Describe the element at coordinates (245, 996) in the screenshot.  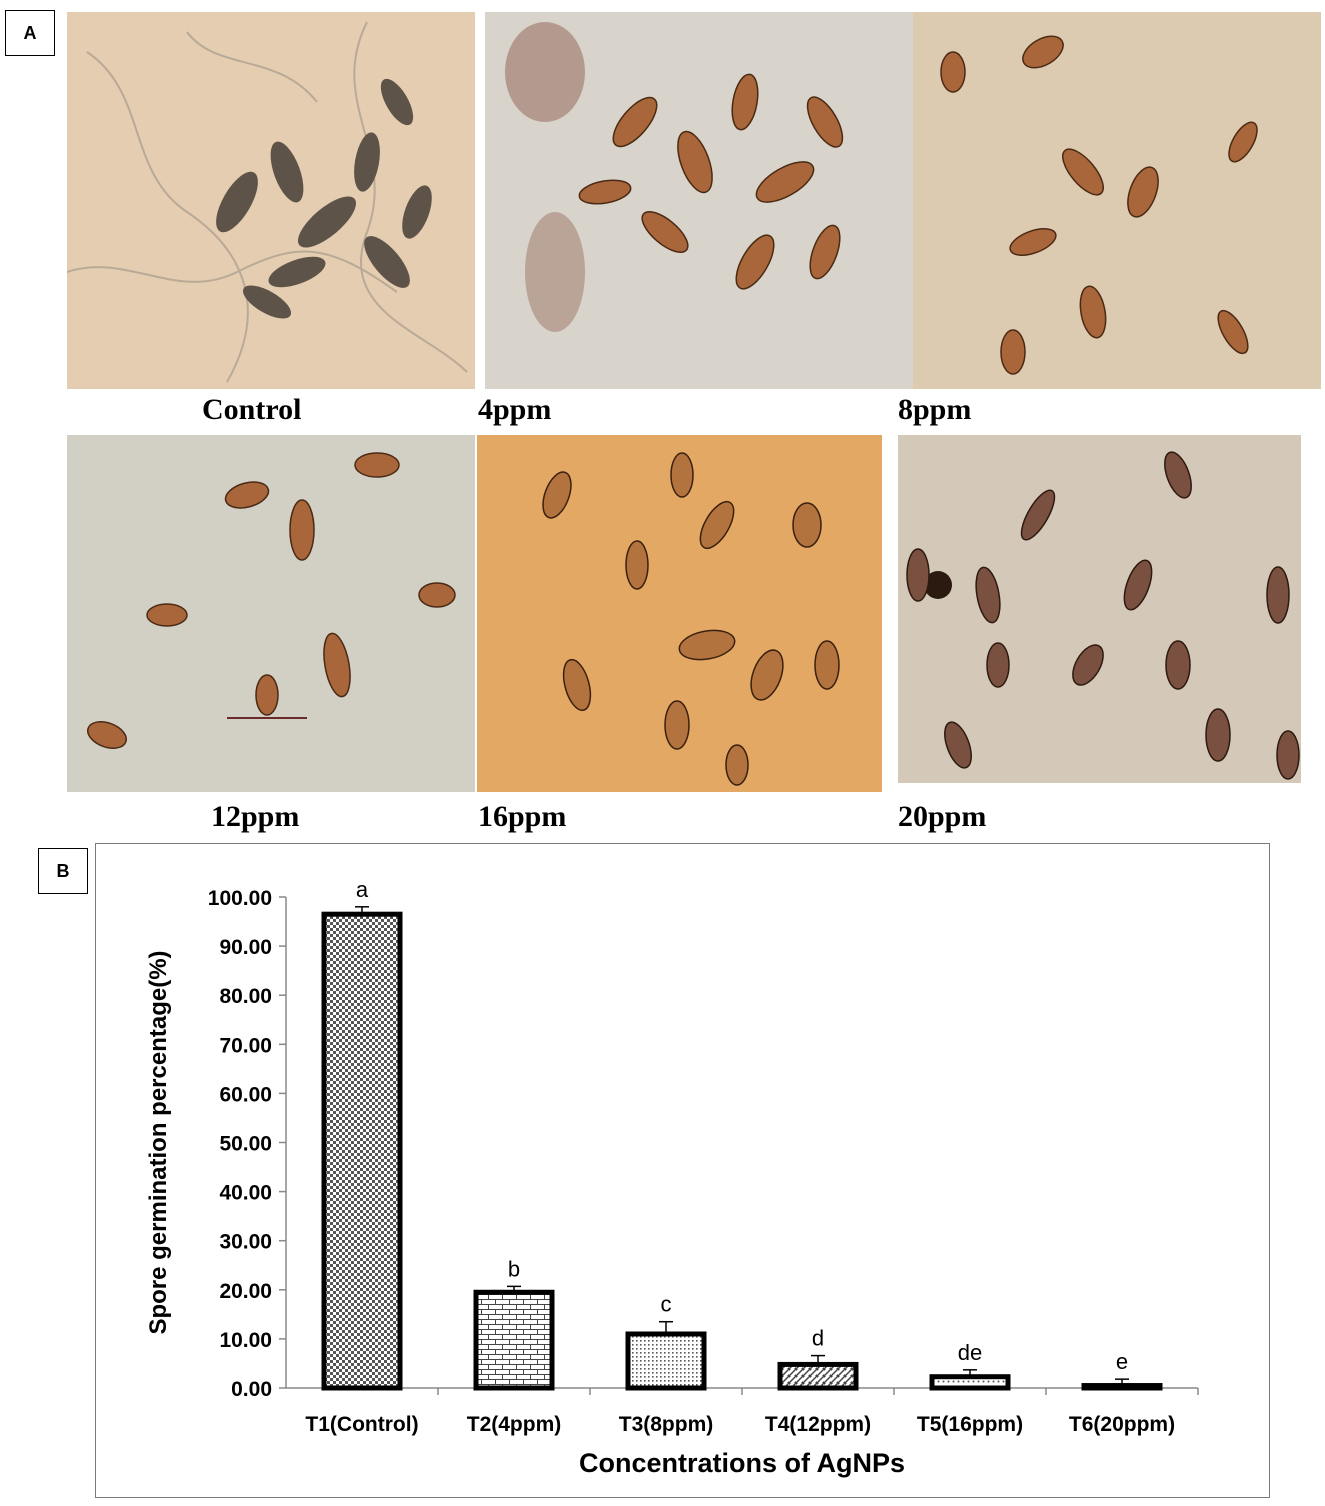
I see `y-tick-label: 80.00` at that location.